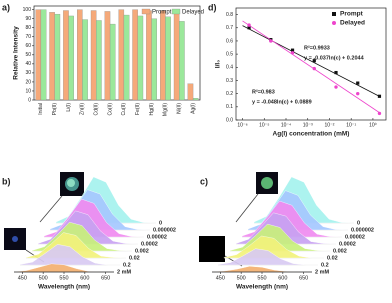 This screenshot has width=392, height=303. I want to click on x-tick-label: Zn(II), so click(83, 109).